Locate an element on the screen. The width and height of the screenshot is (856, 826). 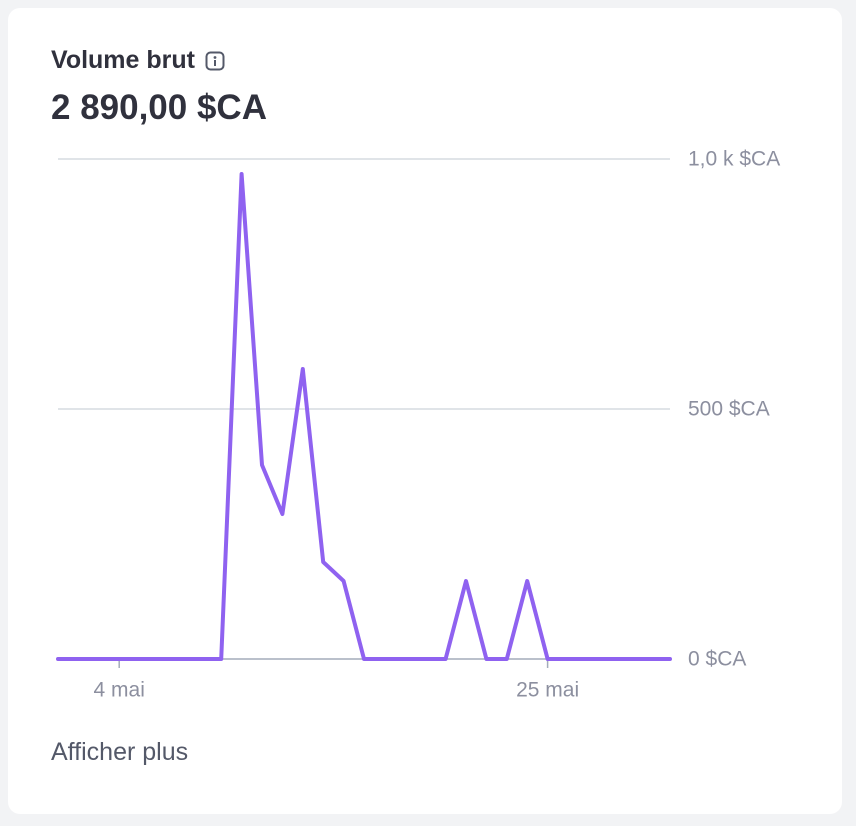
y-tick-label: 1,0 k $CA is located at coordinates (734, 159).